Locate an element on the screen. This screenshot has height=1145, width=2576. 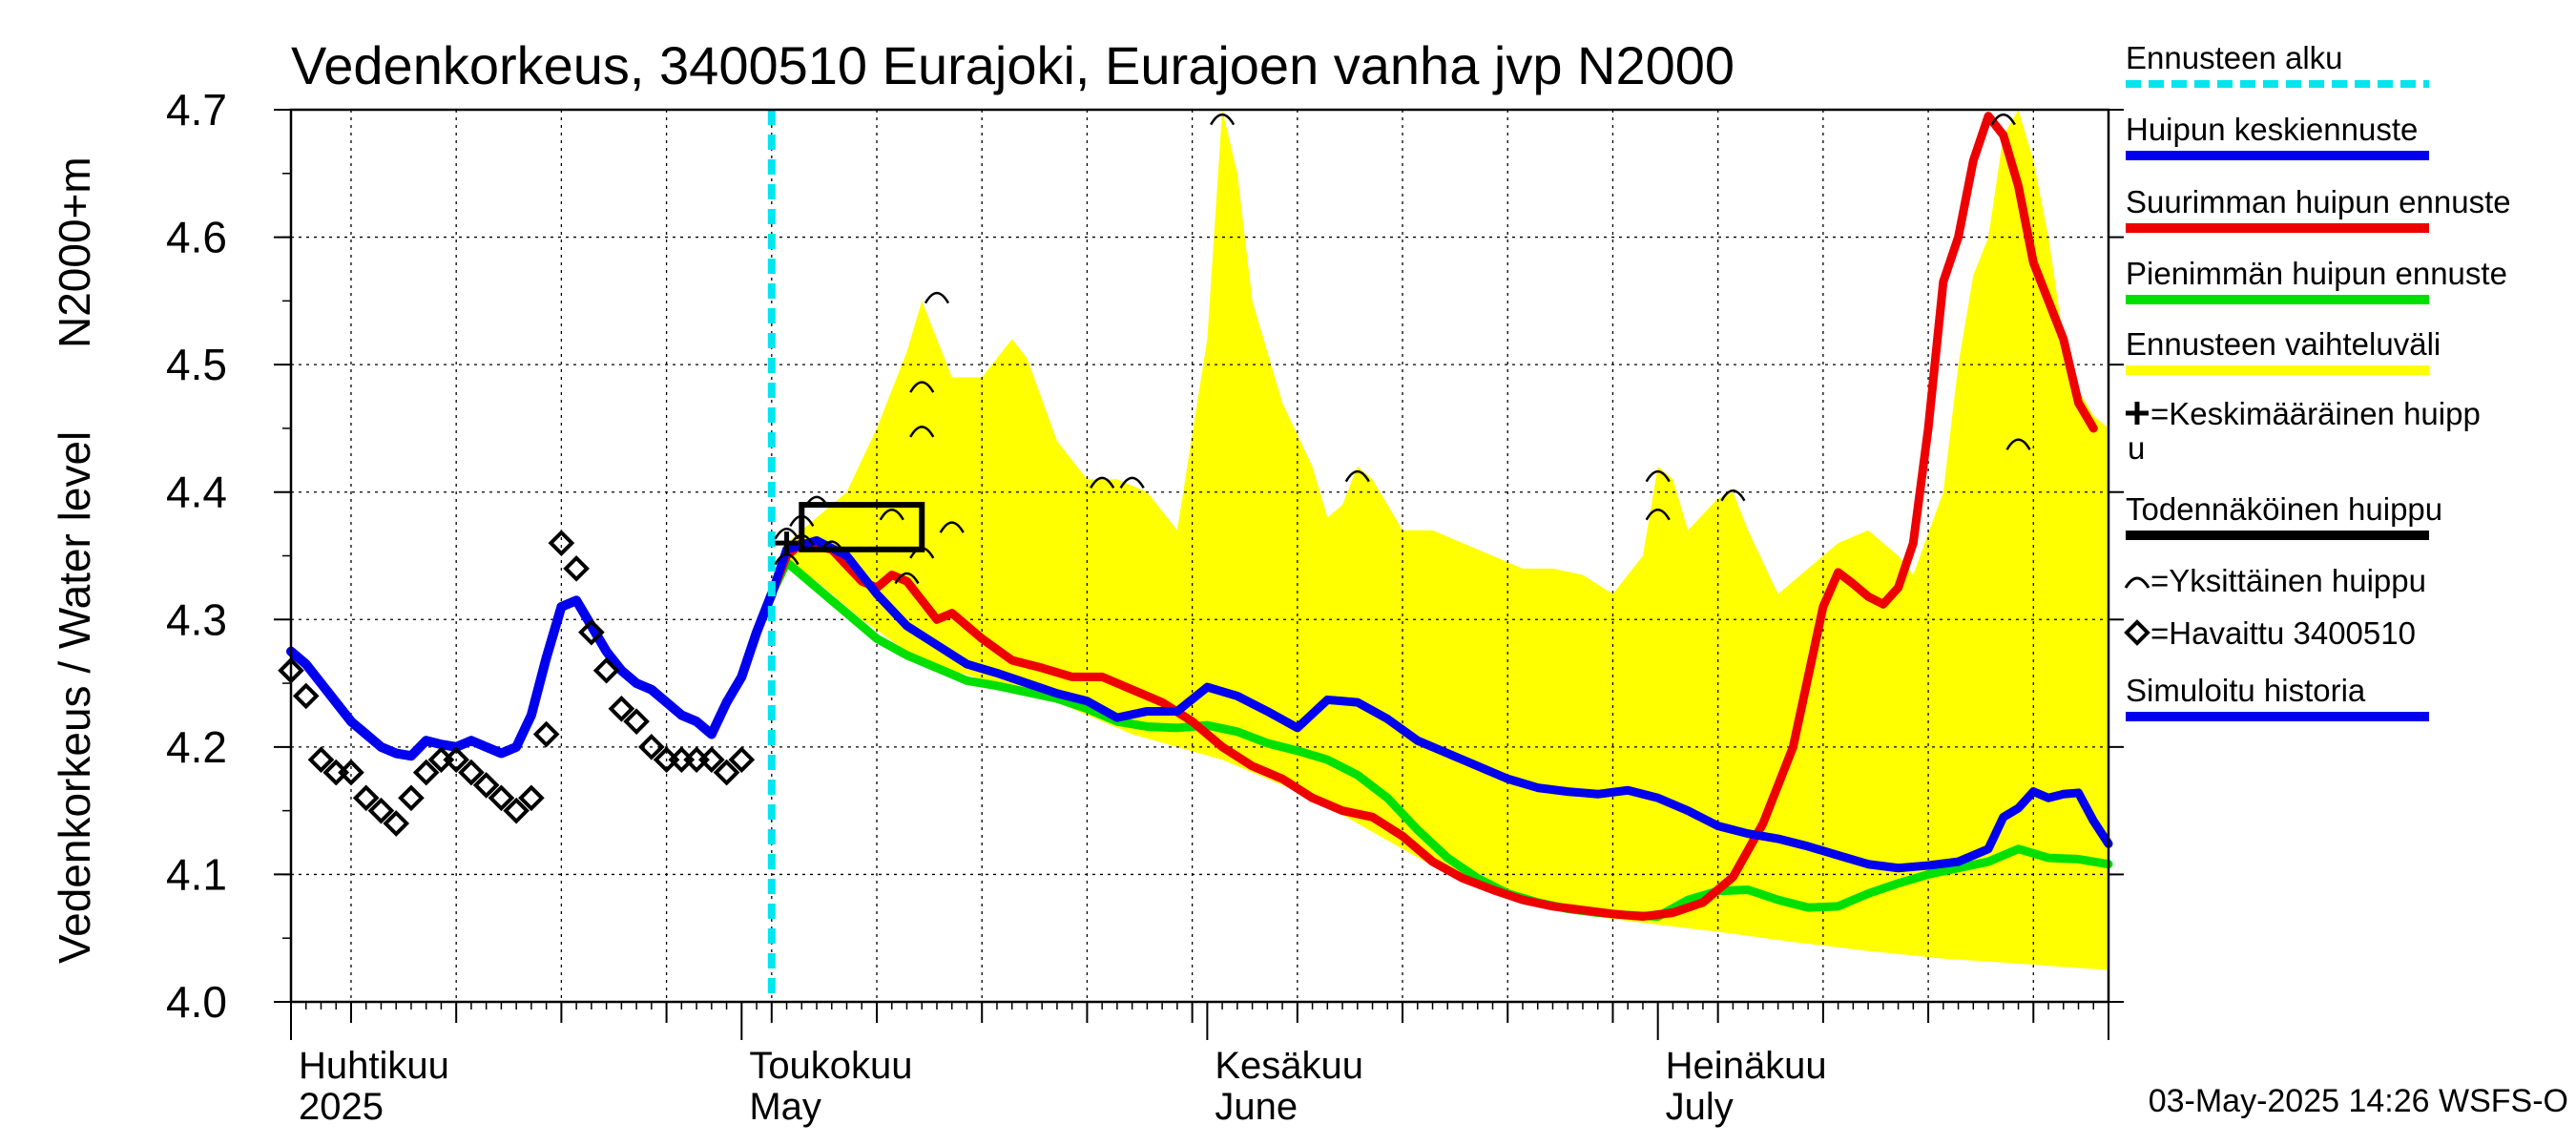
legend-label: Ennusteen alku is located at coordinates (2234, 58).